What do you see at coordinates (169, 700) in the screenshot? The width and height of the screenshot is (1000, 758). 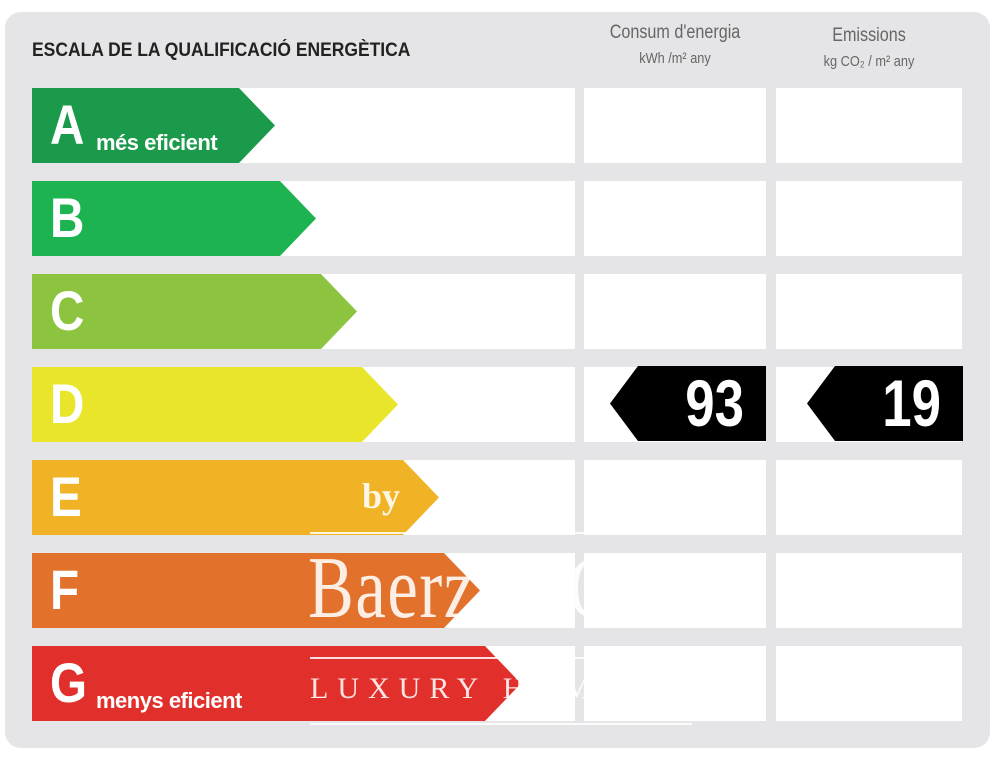 I see `grade-caption: menys eficient` at bounding box center [169, 700].